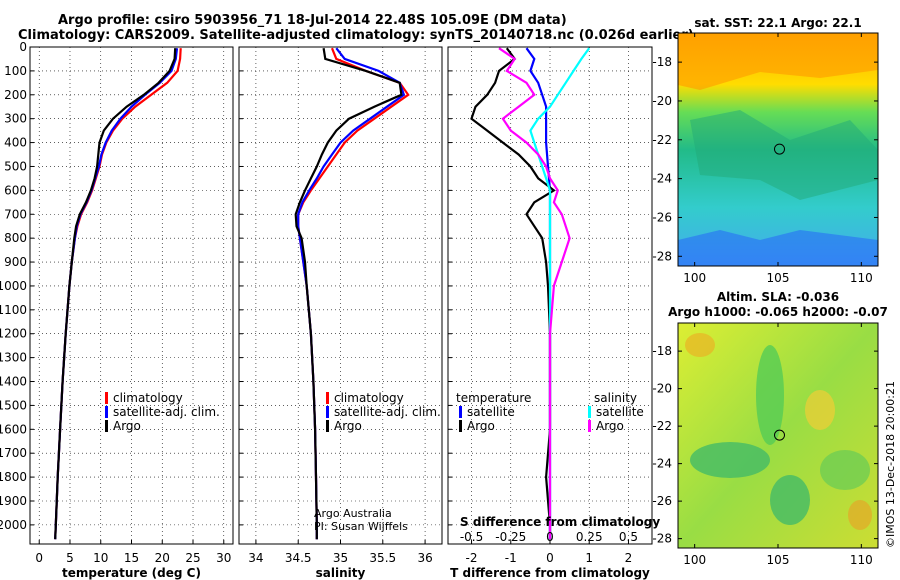 The height and width of the screenshot is (580, 900). Describe the element at coordinates (116, 294) in the screenshot. I see `series-line-satellite-adj-clim-` at that location.